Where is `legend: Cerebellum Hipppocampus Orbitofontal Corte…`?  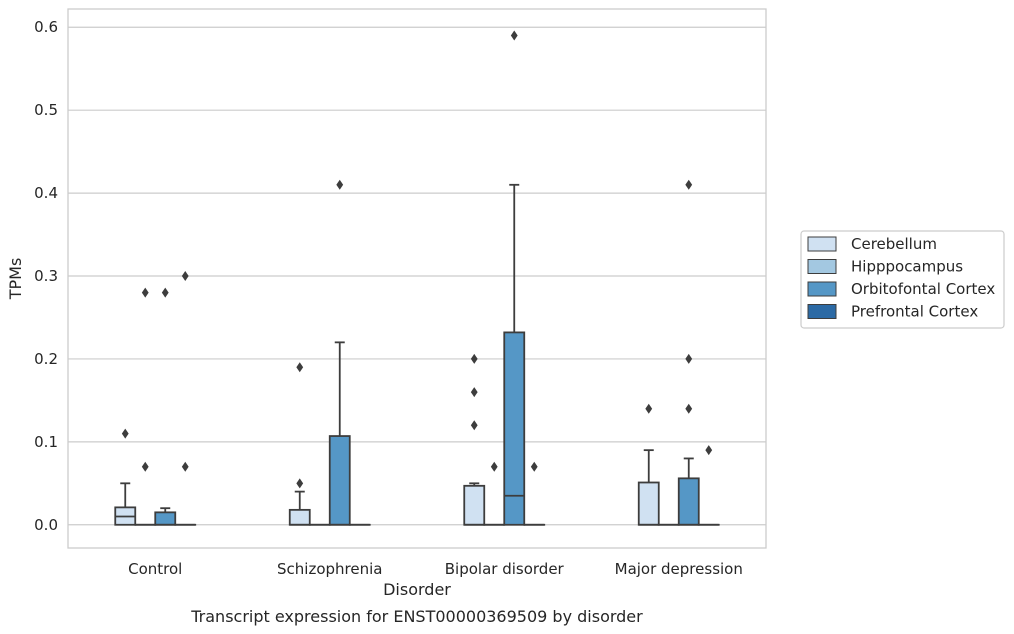 legend: Cerebellum Hipppocampus Orbitofontal Corte… is located at coordinates (902, 279).